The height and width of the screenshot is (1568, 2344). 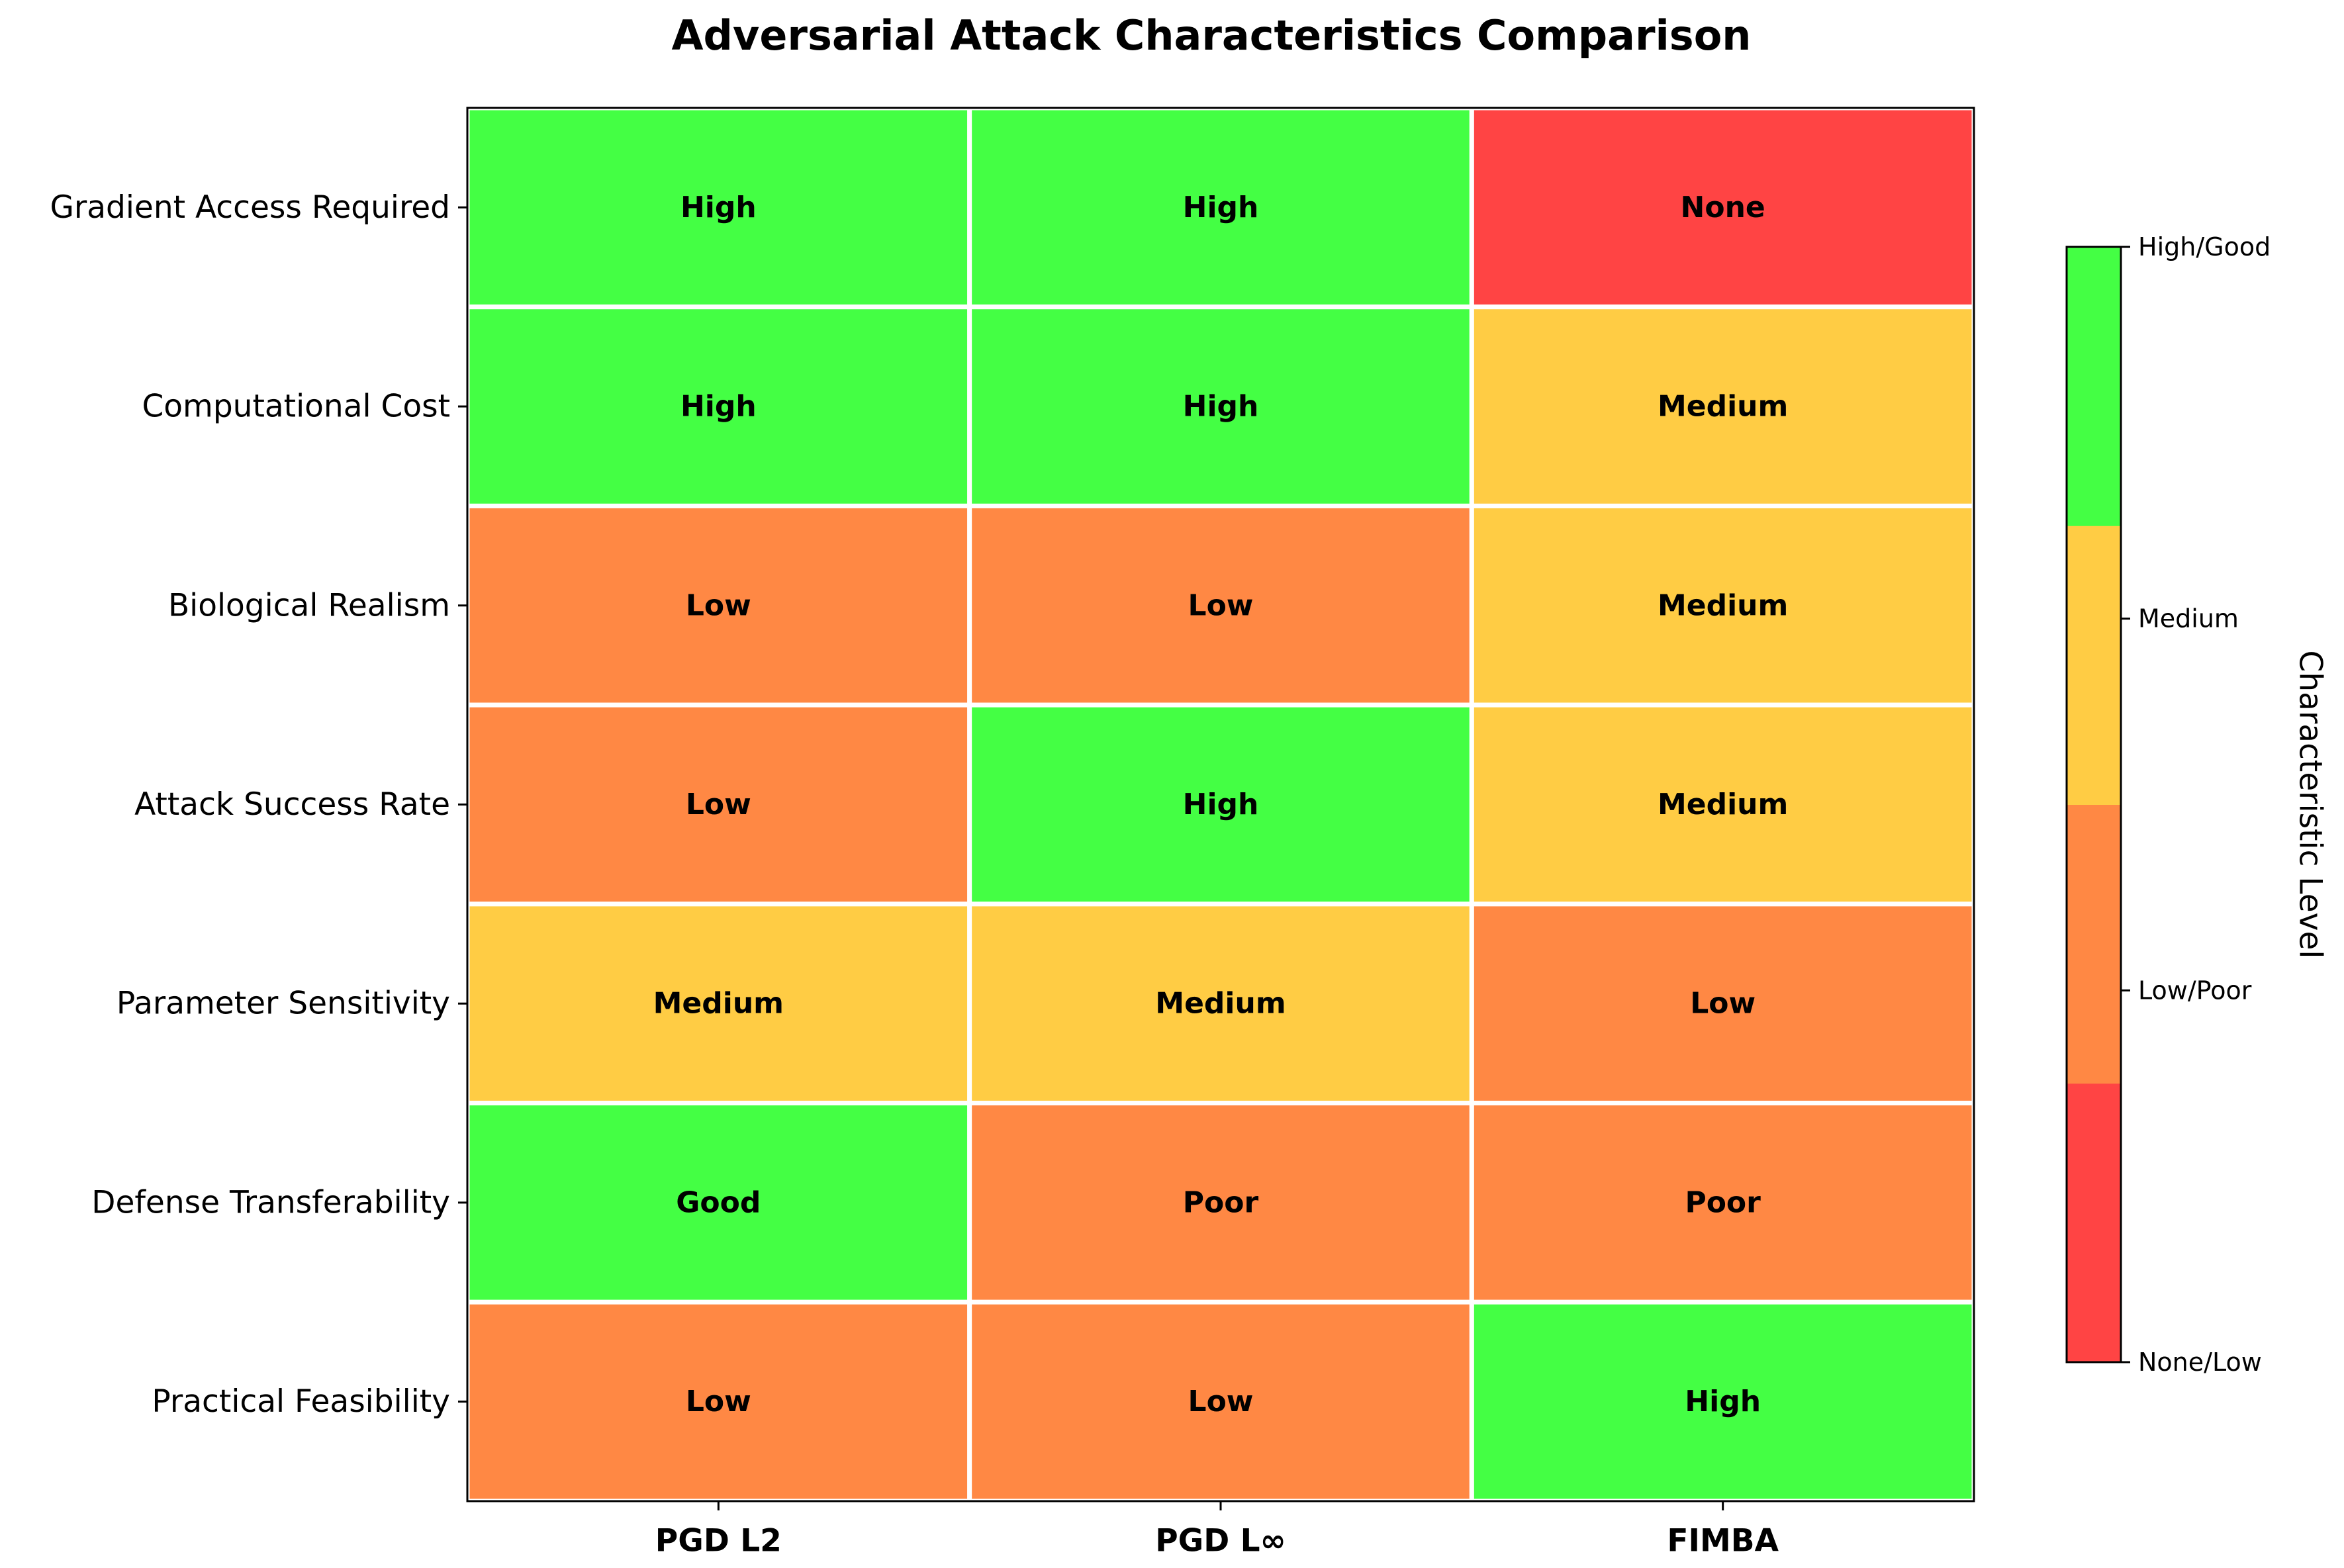 What do you see at coordinates (718, 1541) in the screenshot?
I see `x-tick-label: PGD L2` at bounding box center [718, 1541].